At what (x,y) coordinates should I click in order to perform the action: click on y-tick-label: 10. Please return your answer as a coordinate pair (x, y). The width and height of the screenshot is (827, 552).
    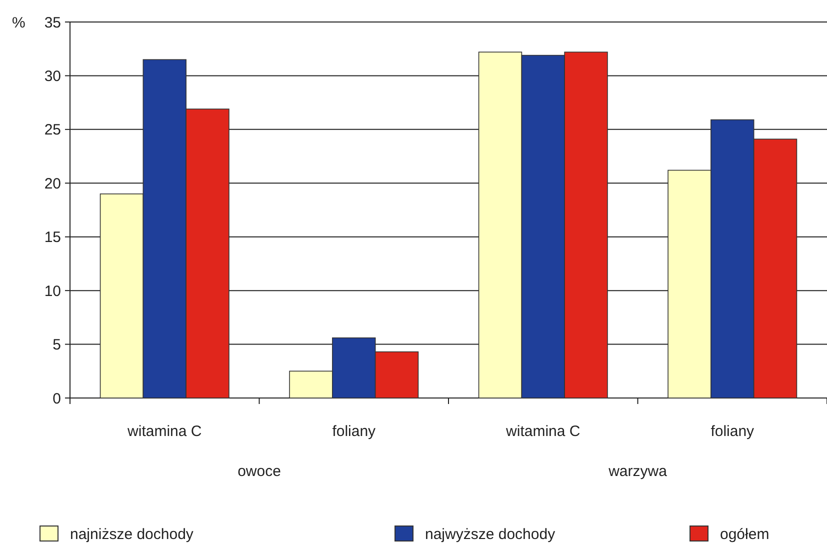
    Looking at the image, I should click on (52, 291).